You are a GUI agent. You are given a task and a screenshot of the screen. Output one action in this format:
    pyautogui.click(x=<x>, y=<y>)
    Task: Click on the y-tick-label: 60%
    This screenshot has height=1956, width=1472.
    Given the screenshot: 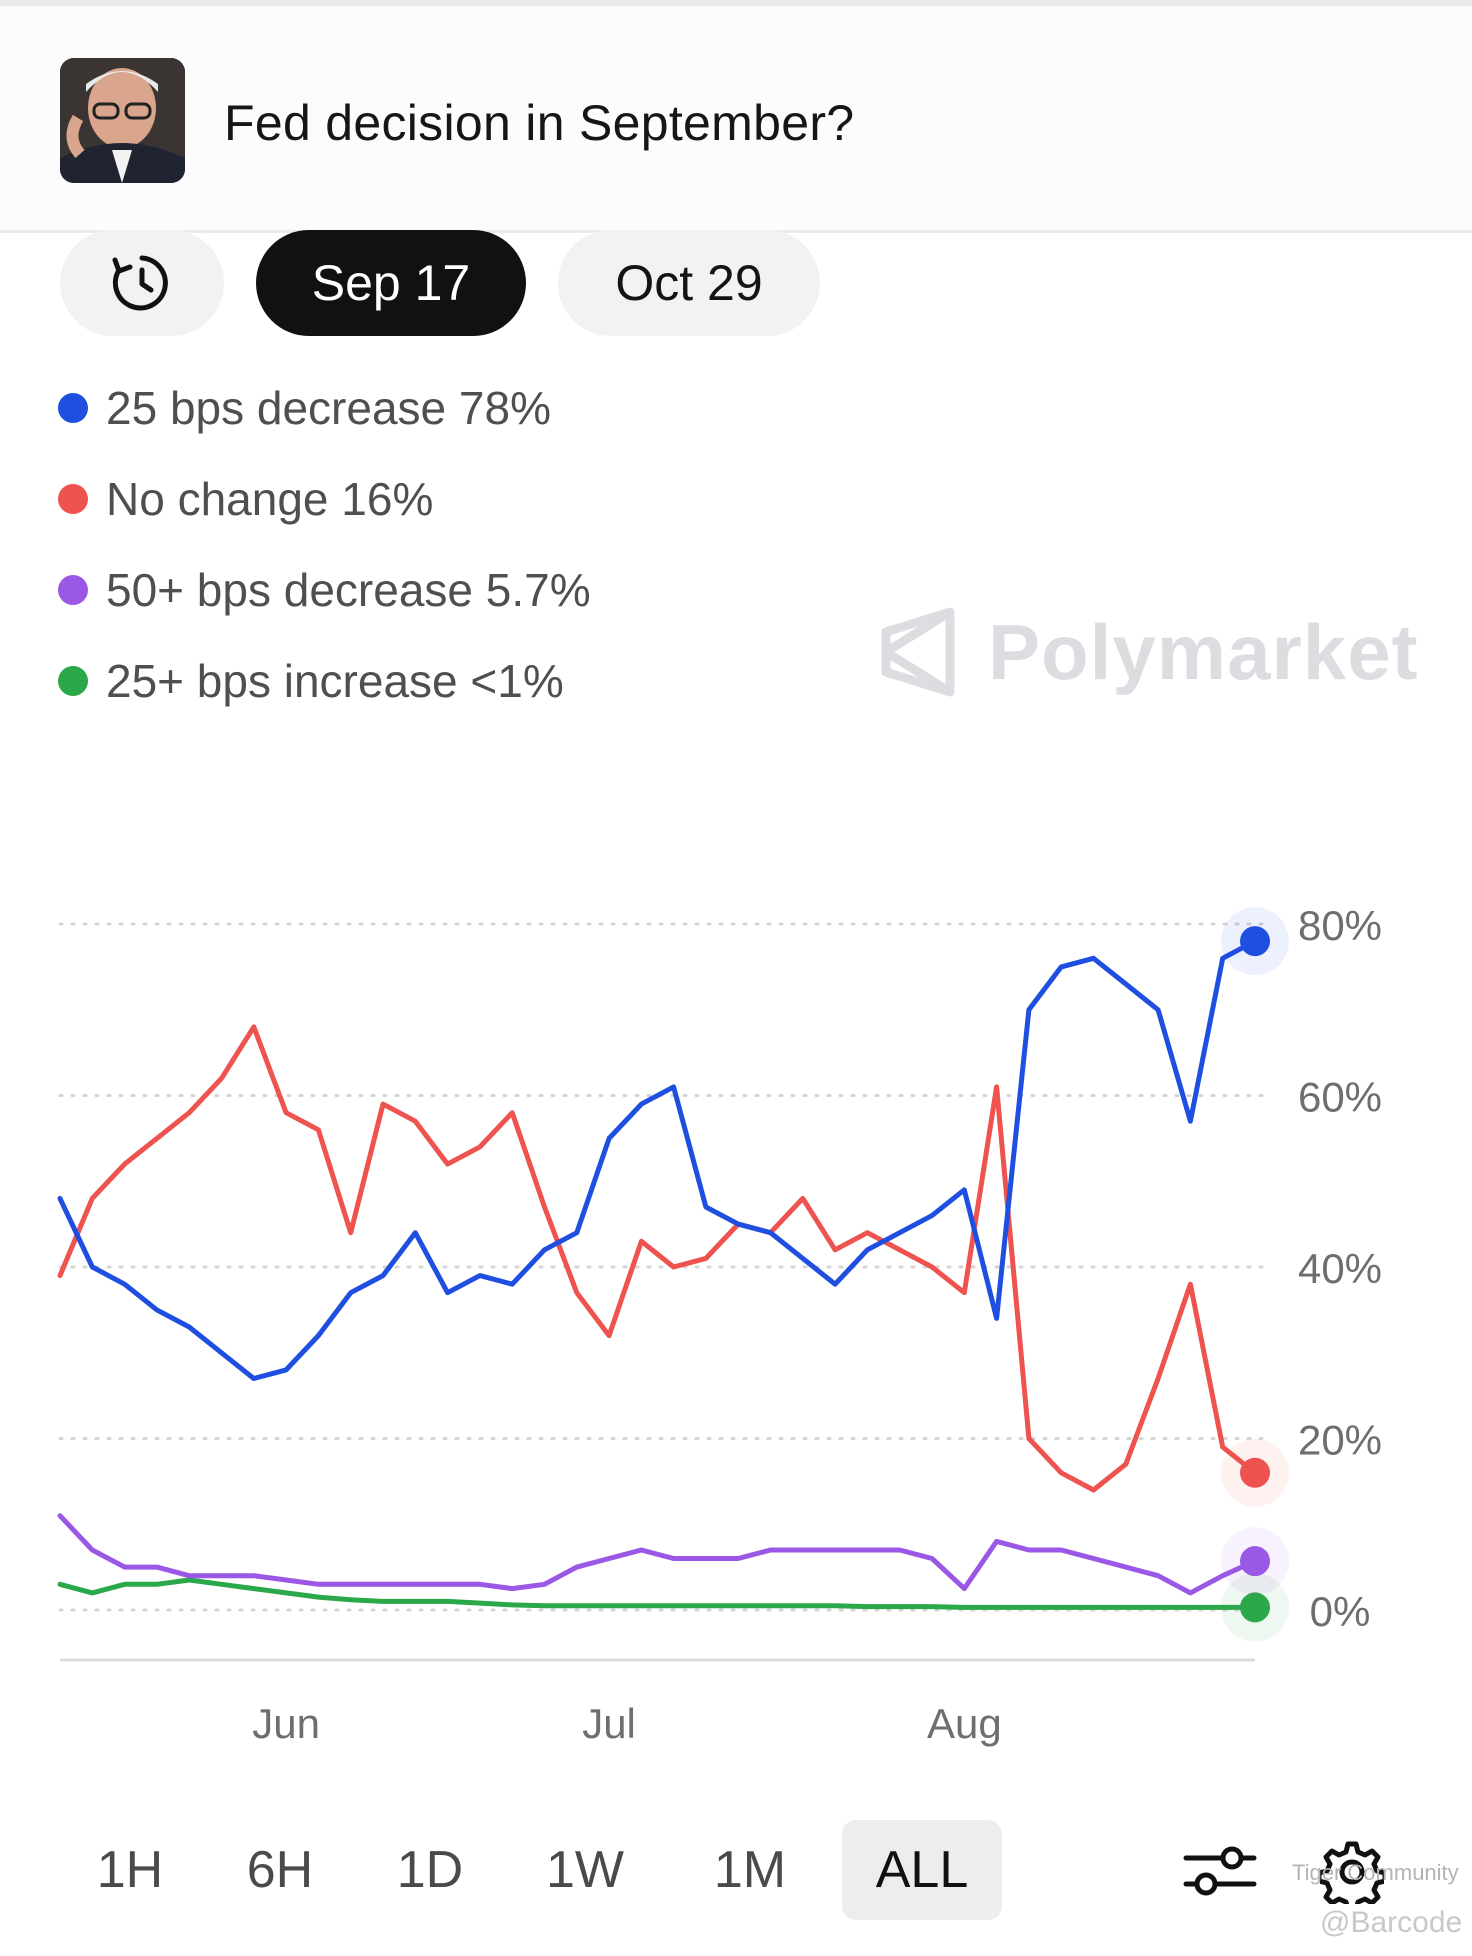 What is the action you would take?
    pyautogui.click(x=1340, y=1097)
    